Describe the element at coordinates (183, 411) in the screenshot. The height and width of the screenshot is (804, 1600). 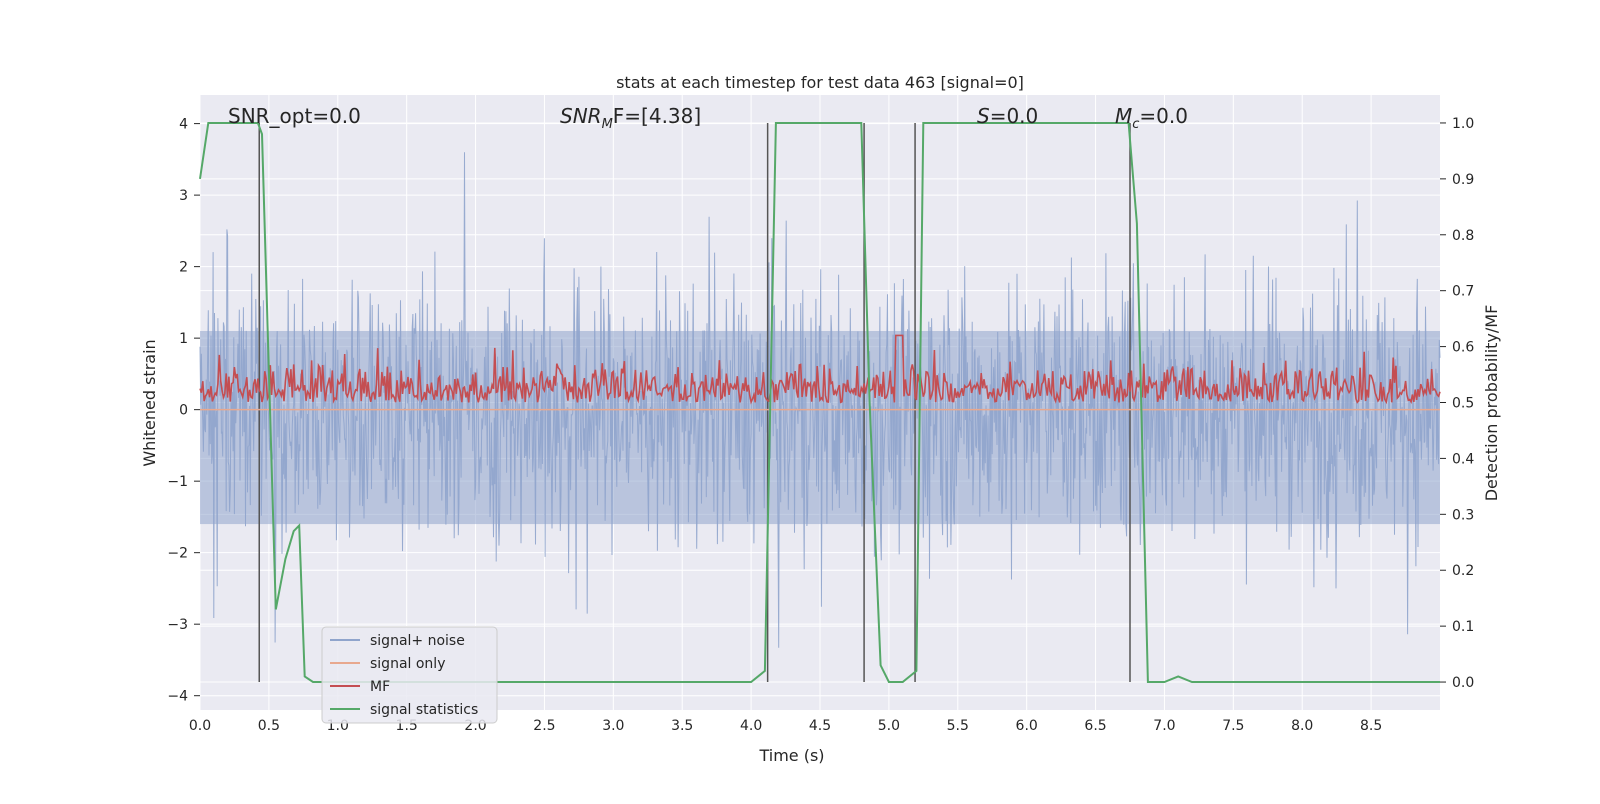
I see `y-left-tick-label: 0` at that location.